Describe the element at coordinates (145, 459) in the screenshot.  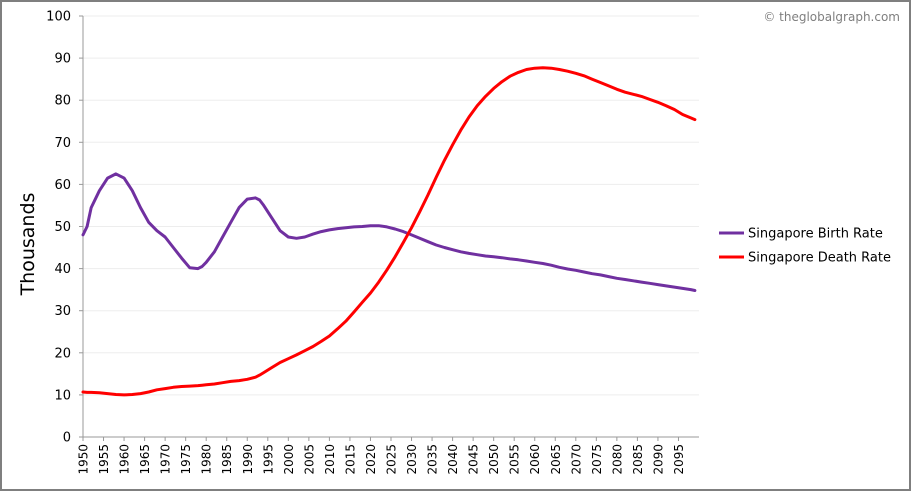
I see `x-tick-label: 1965` at that location.